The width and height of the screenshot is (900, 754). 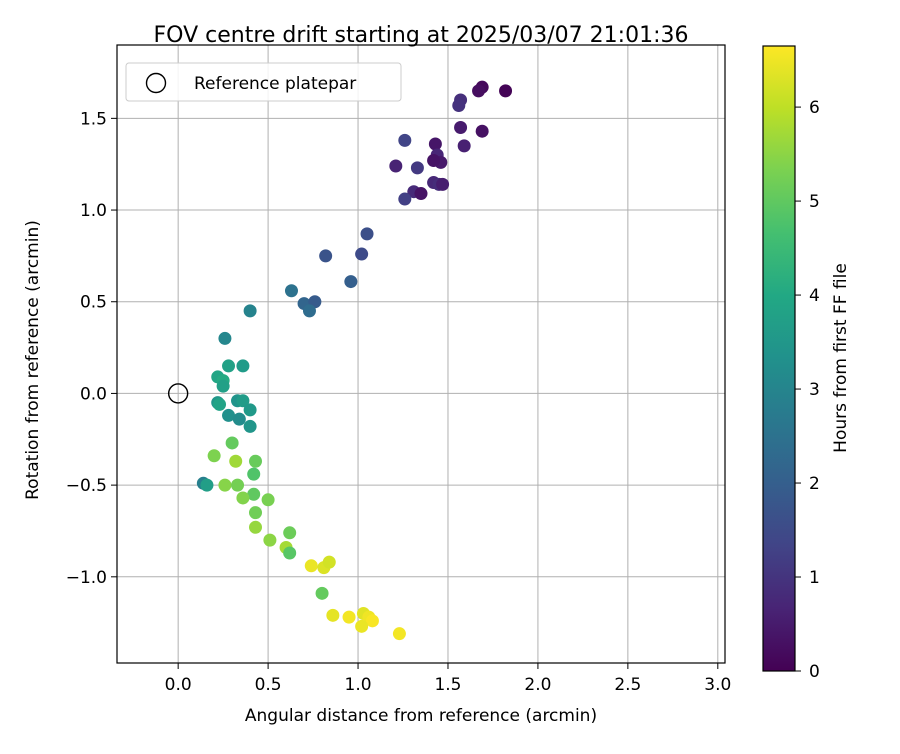 What do you see at coordinates (86, 578) in the screenshot?
I see `y-tick-label: −1.0` at bounding box center [86, 578].